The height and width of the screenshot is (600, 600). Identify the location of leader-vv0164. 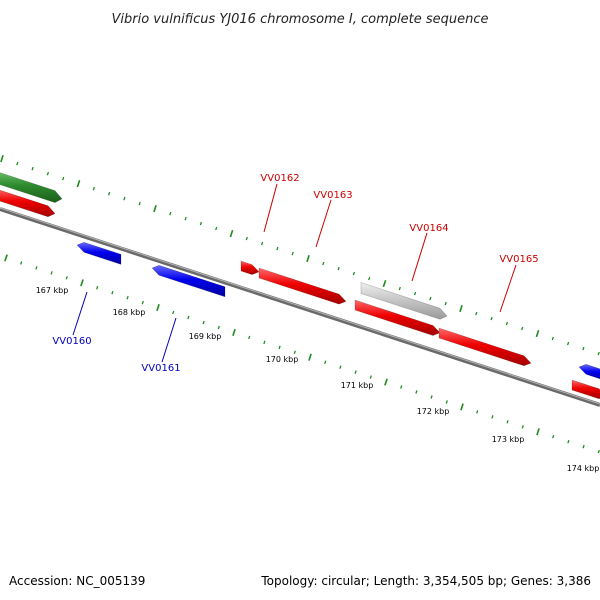
(419, 257).